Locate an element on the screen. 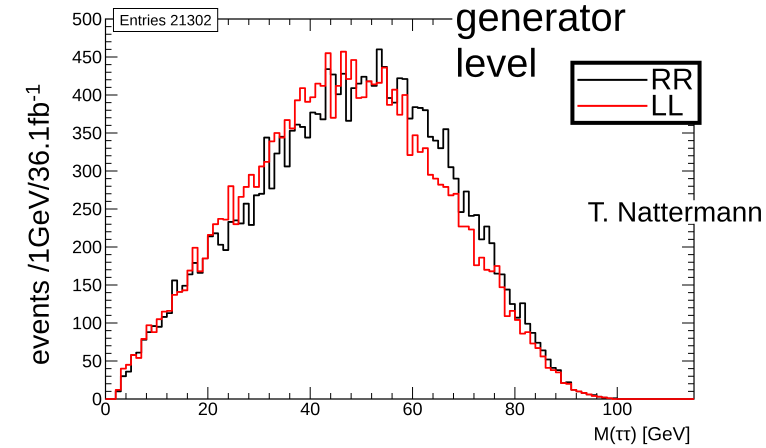 This screenshot has height=448, width=766. x-tick-label: 100 is located at coordinates (618, 409).